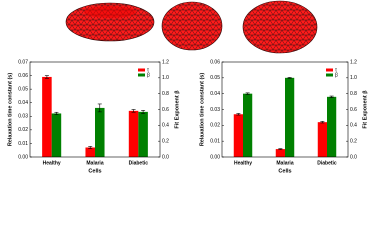 This screenshot has height=240, width=378. I want to click on diabetic-cell, so click(280, 27).